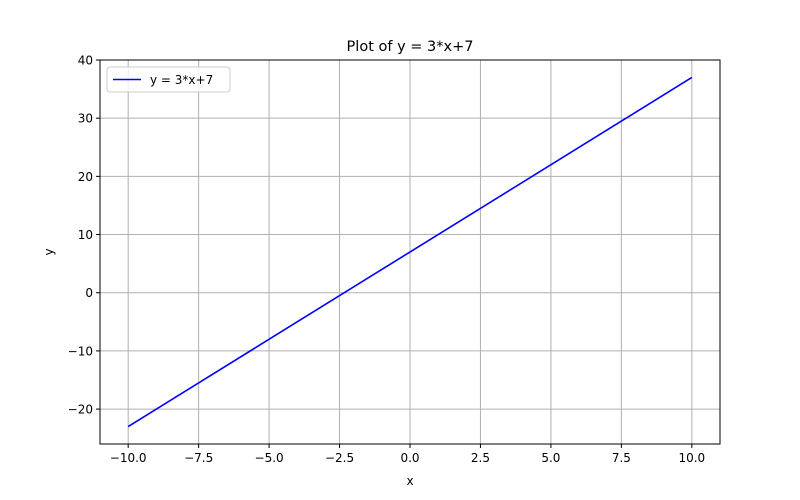  Describe the element at coordinates (621, 458) in the screenshot. I see `x-tick-label: 7.5` at that location.